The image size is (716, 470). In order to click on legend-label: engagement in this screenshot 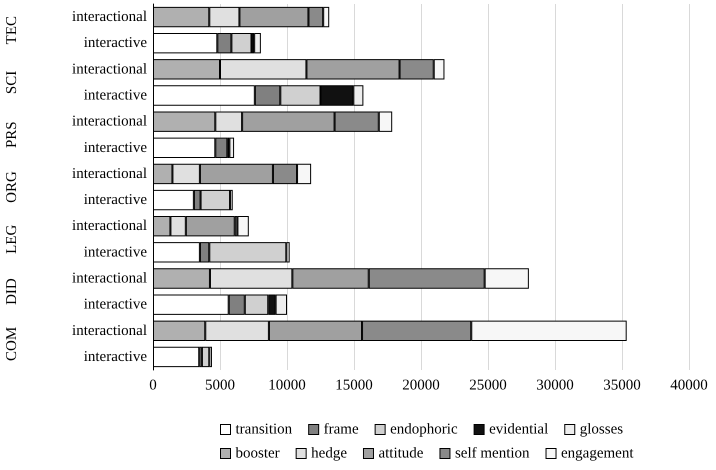, I will do `click(597, 454)`.